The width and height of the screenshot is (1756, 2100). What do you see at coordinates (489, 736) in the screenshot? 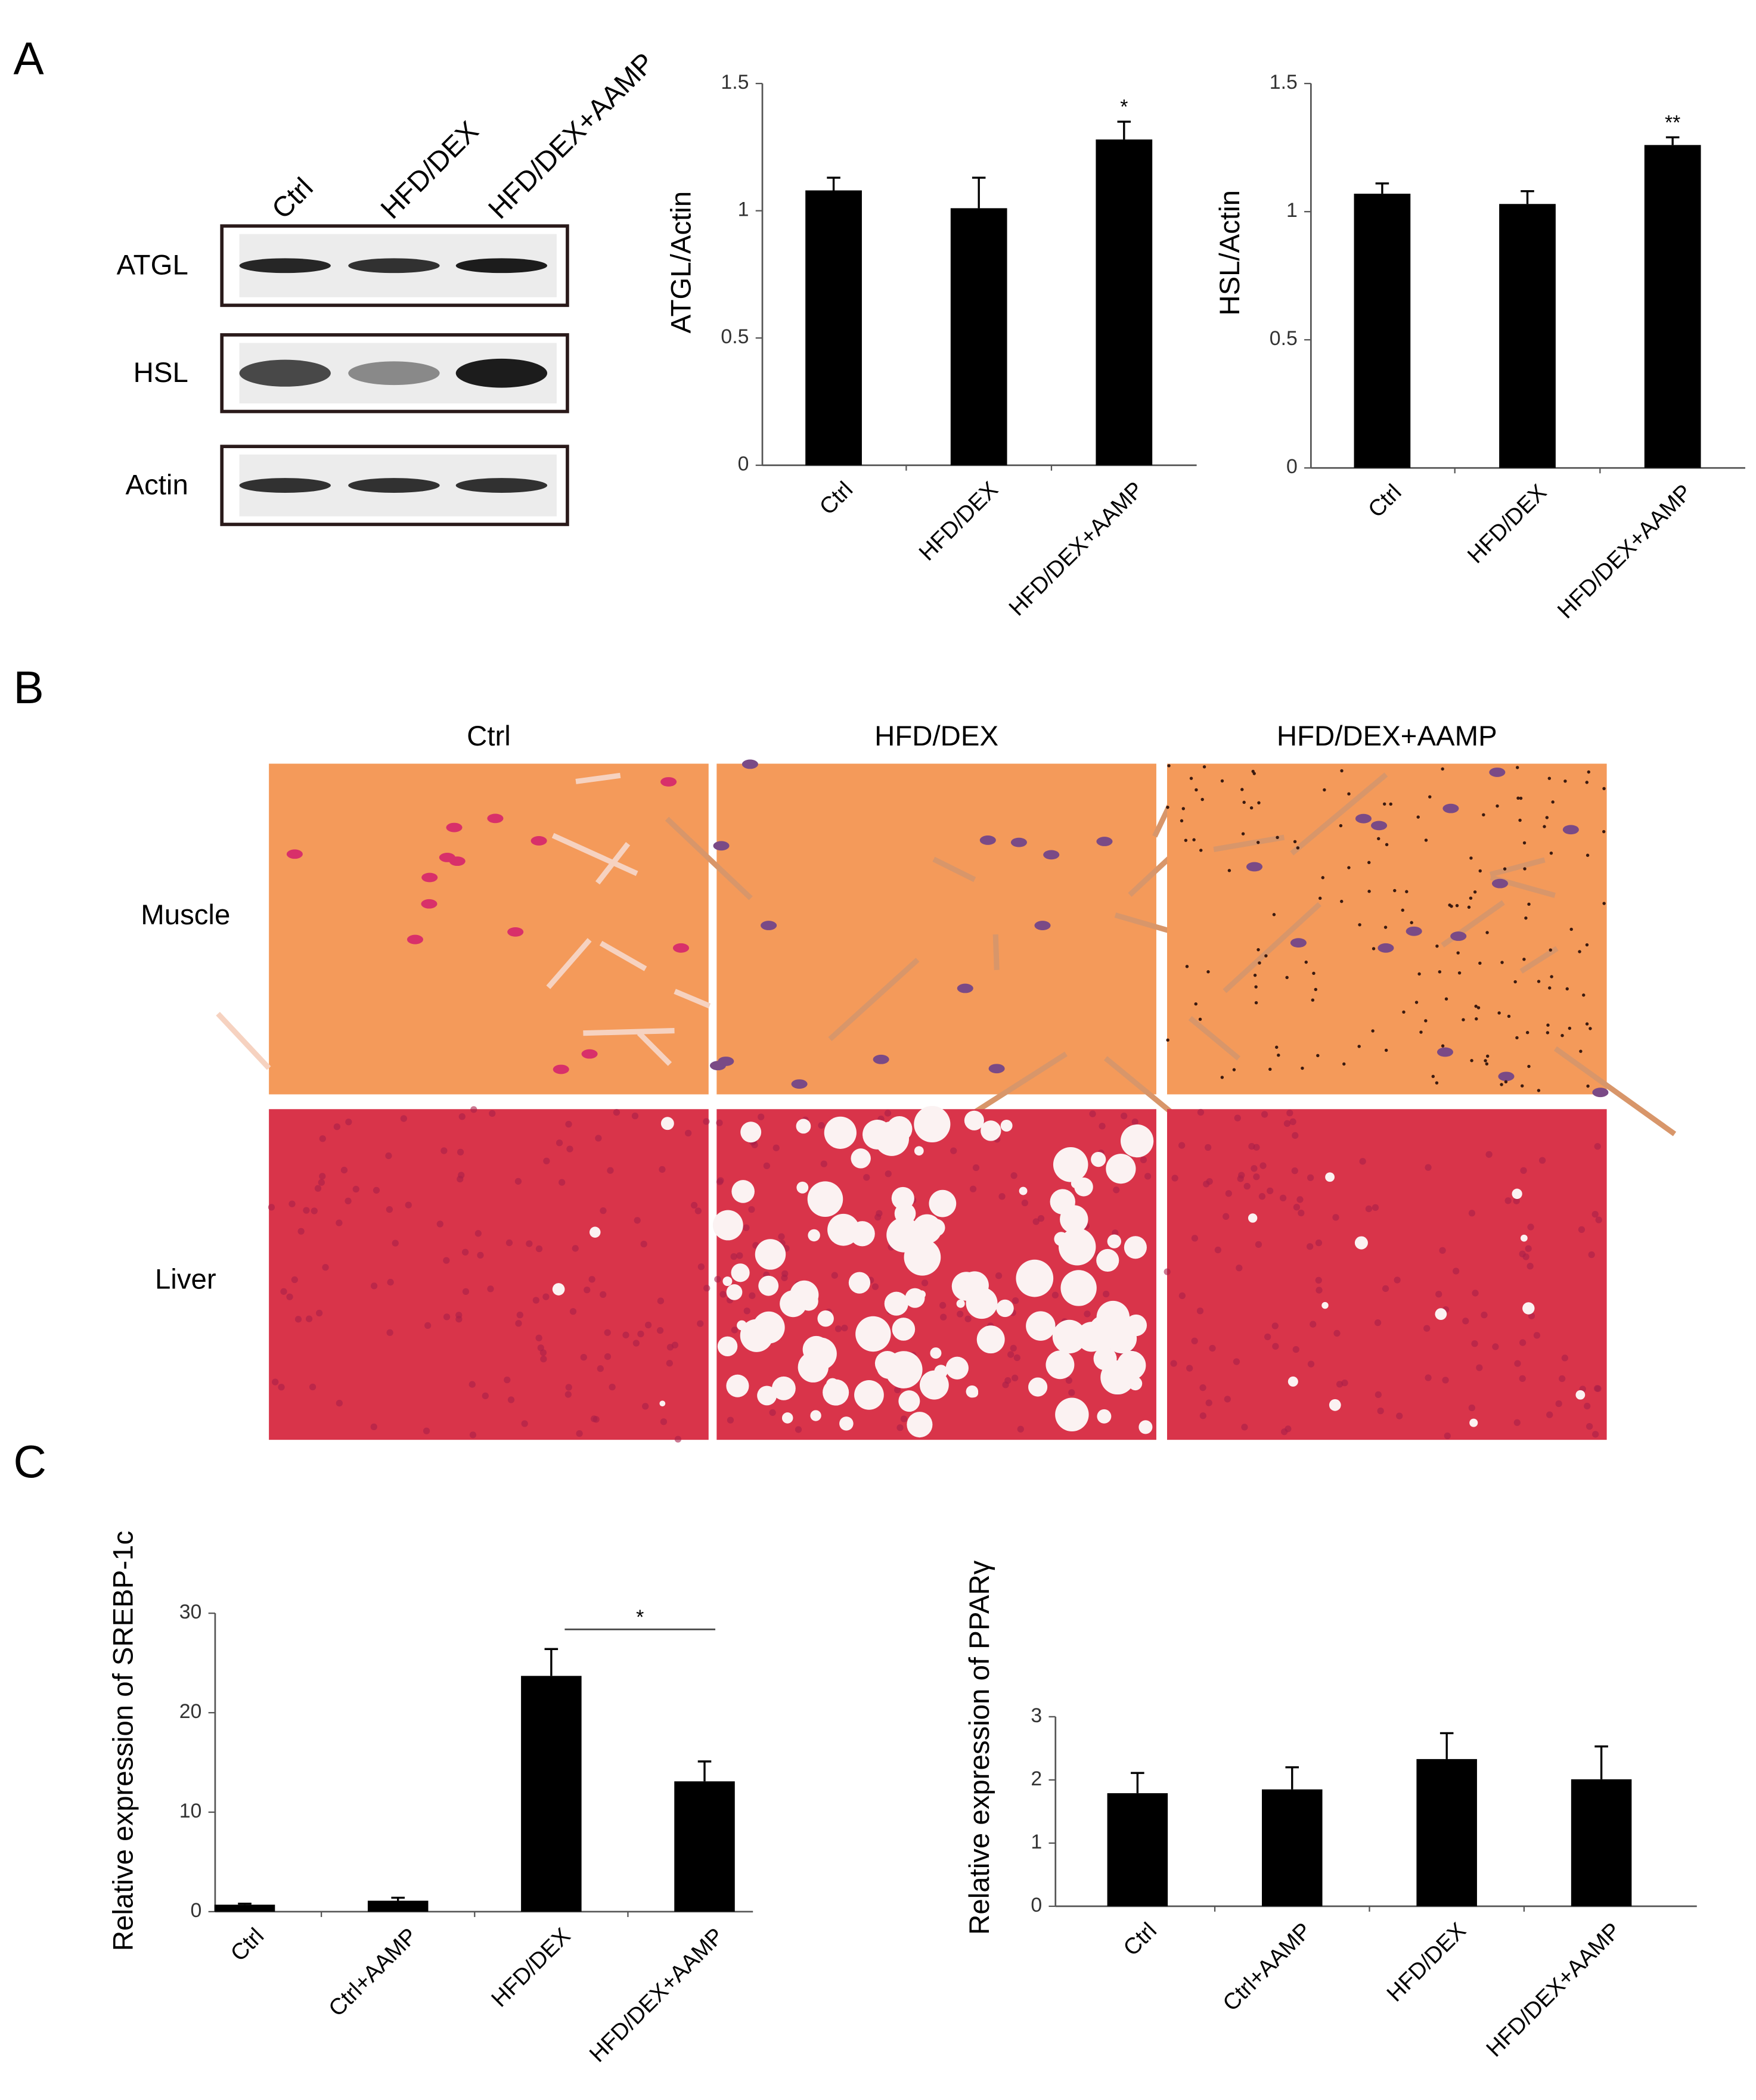
I see `column-title: Ctrl` at bounding box center [489, 736].